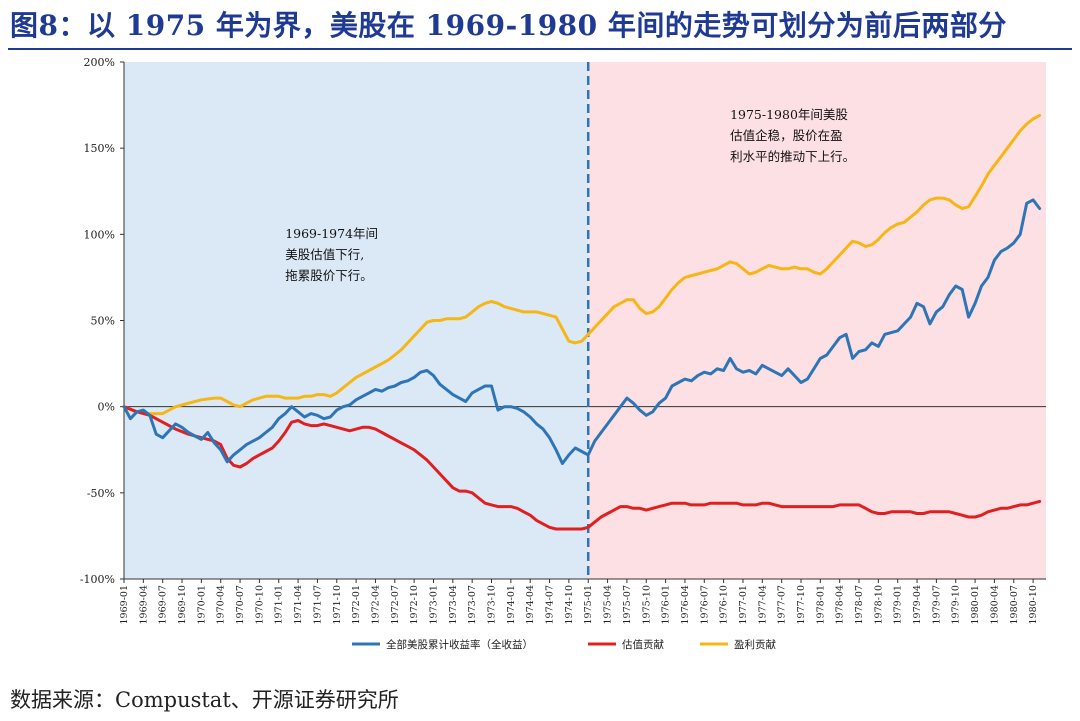 The height and width of the screenshot is (721, 1080). Describe the element at coordinates (792, 156) in the screenshot. I see `annotation-1-line: 利水平的推动下上行。` at that location.